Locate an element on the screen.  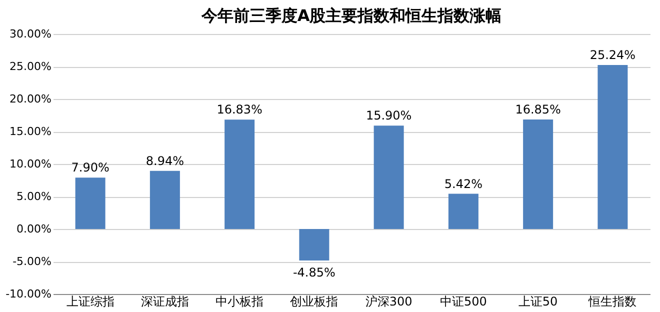
y-tick-label: 25.00% is located at coordinates (31, 66).